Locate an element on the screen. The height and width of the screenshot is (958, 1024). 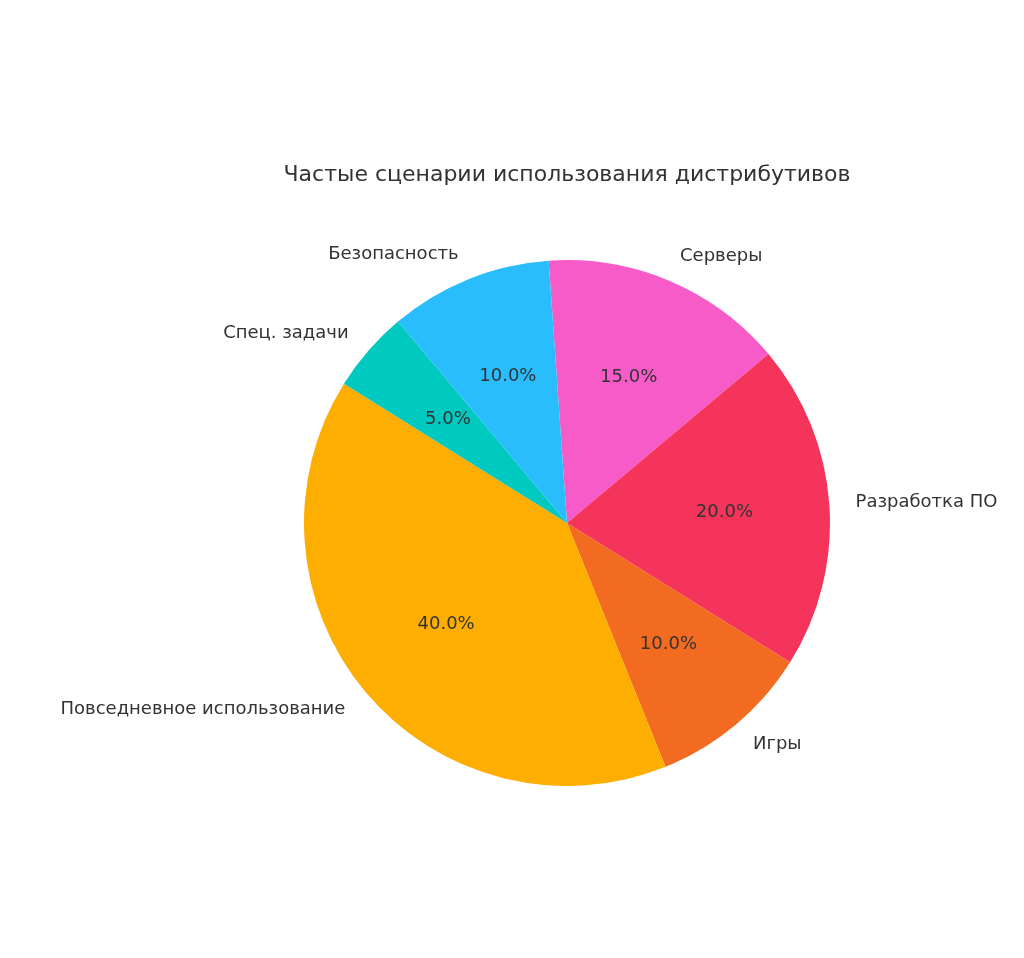
data-label: 20.0% is located at coordinates (724, 510).